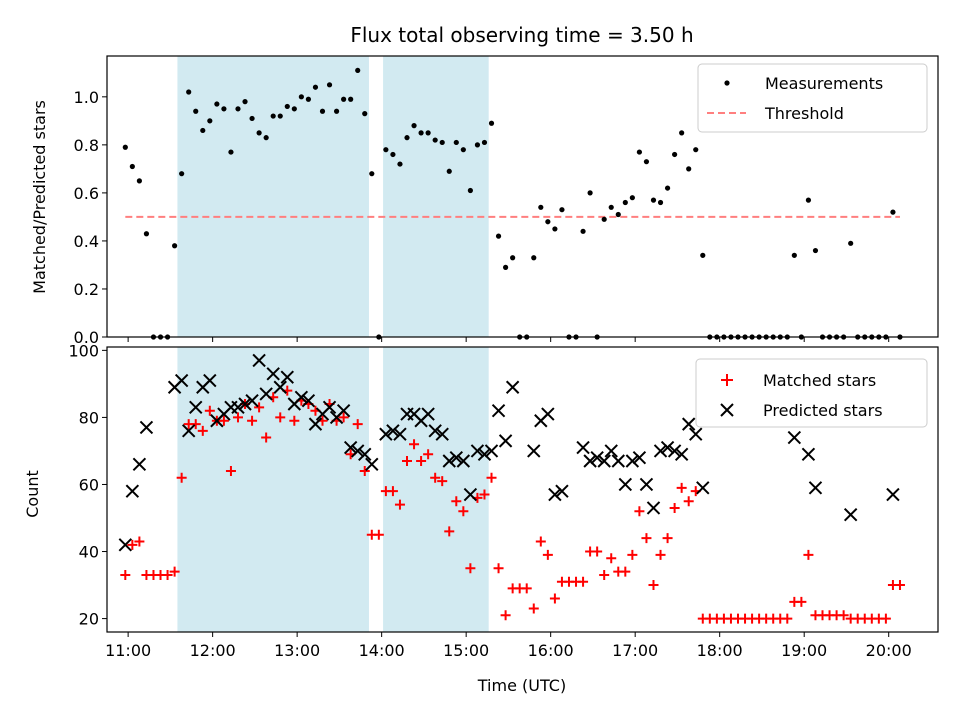  I want to click on x-tick-label: 15:00, so click(466, 650).